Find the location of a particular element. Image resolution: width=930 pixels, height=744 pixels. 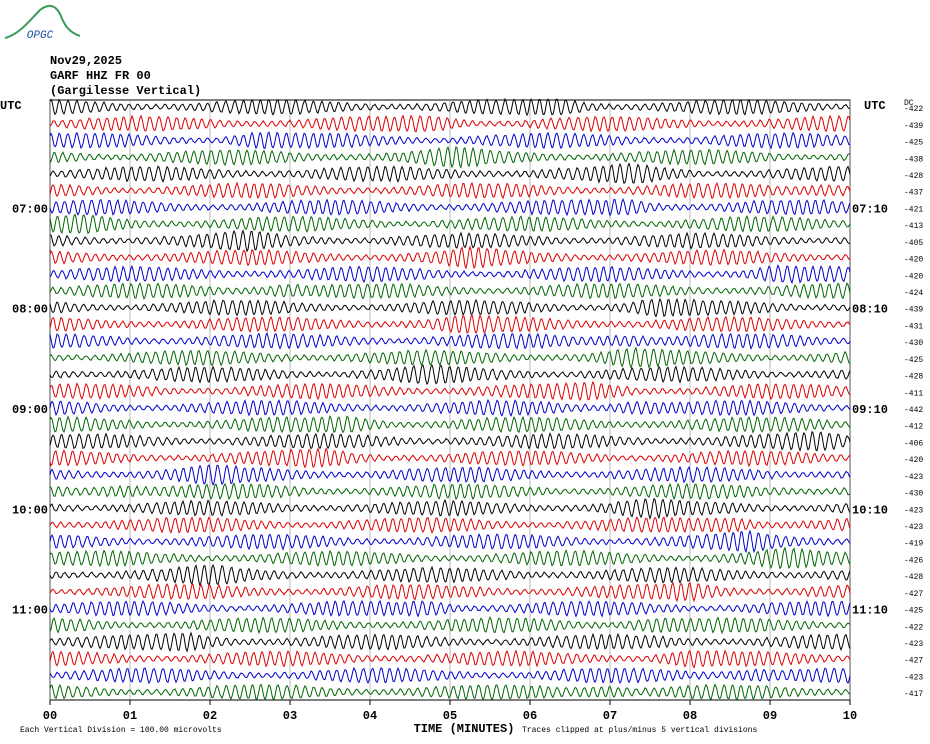

offset-label: -438 is located at coordinates (913, 159).